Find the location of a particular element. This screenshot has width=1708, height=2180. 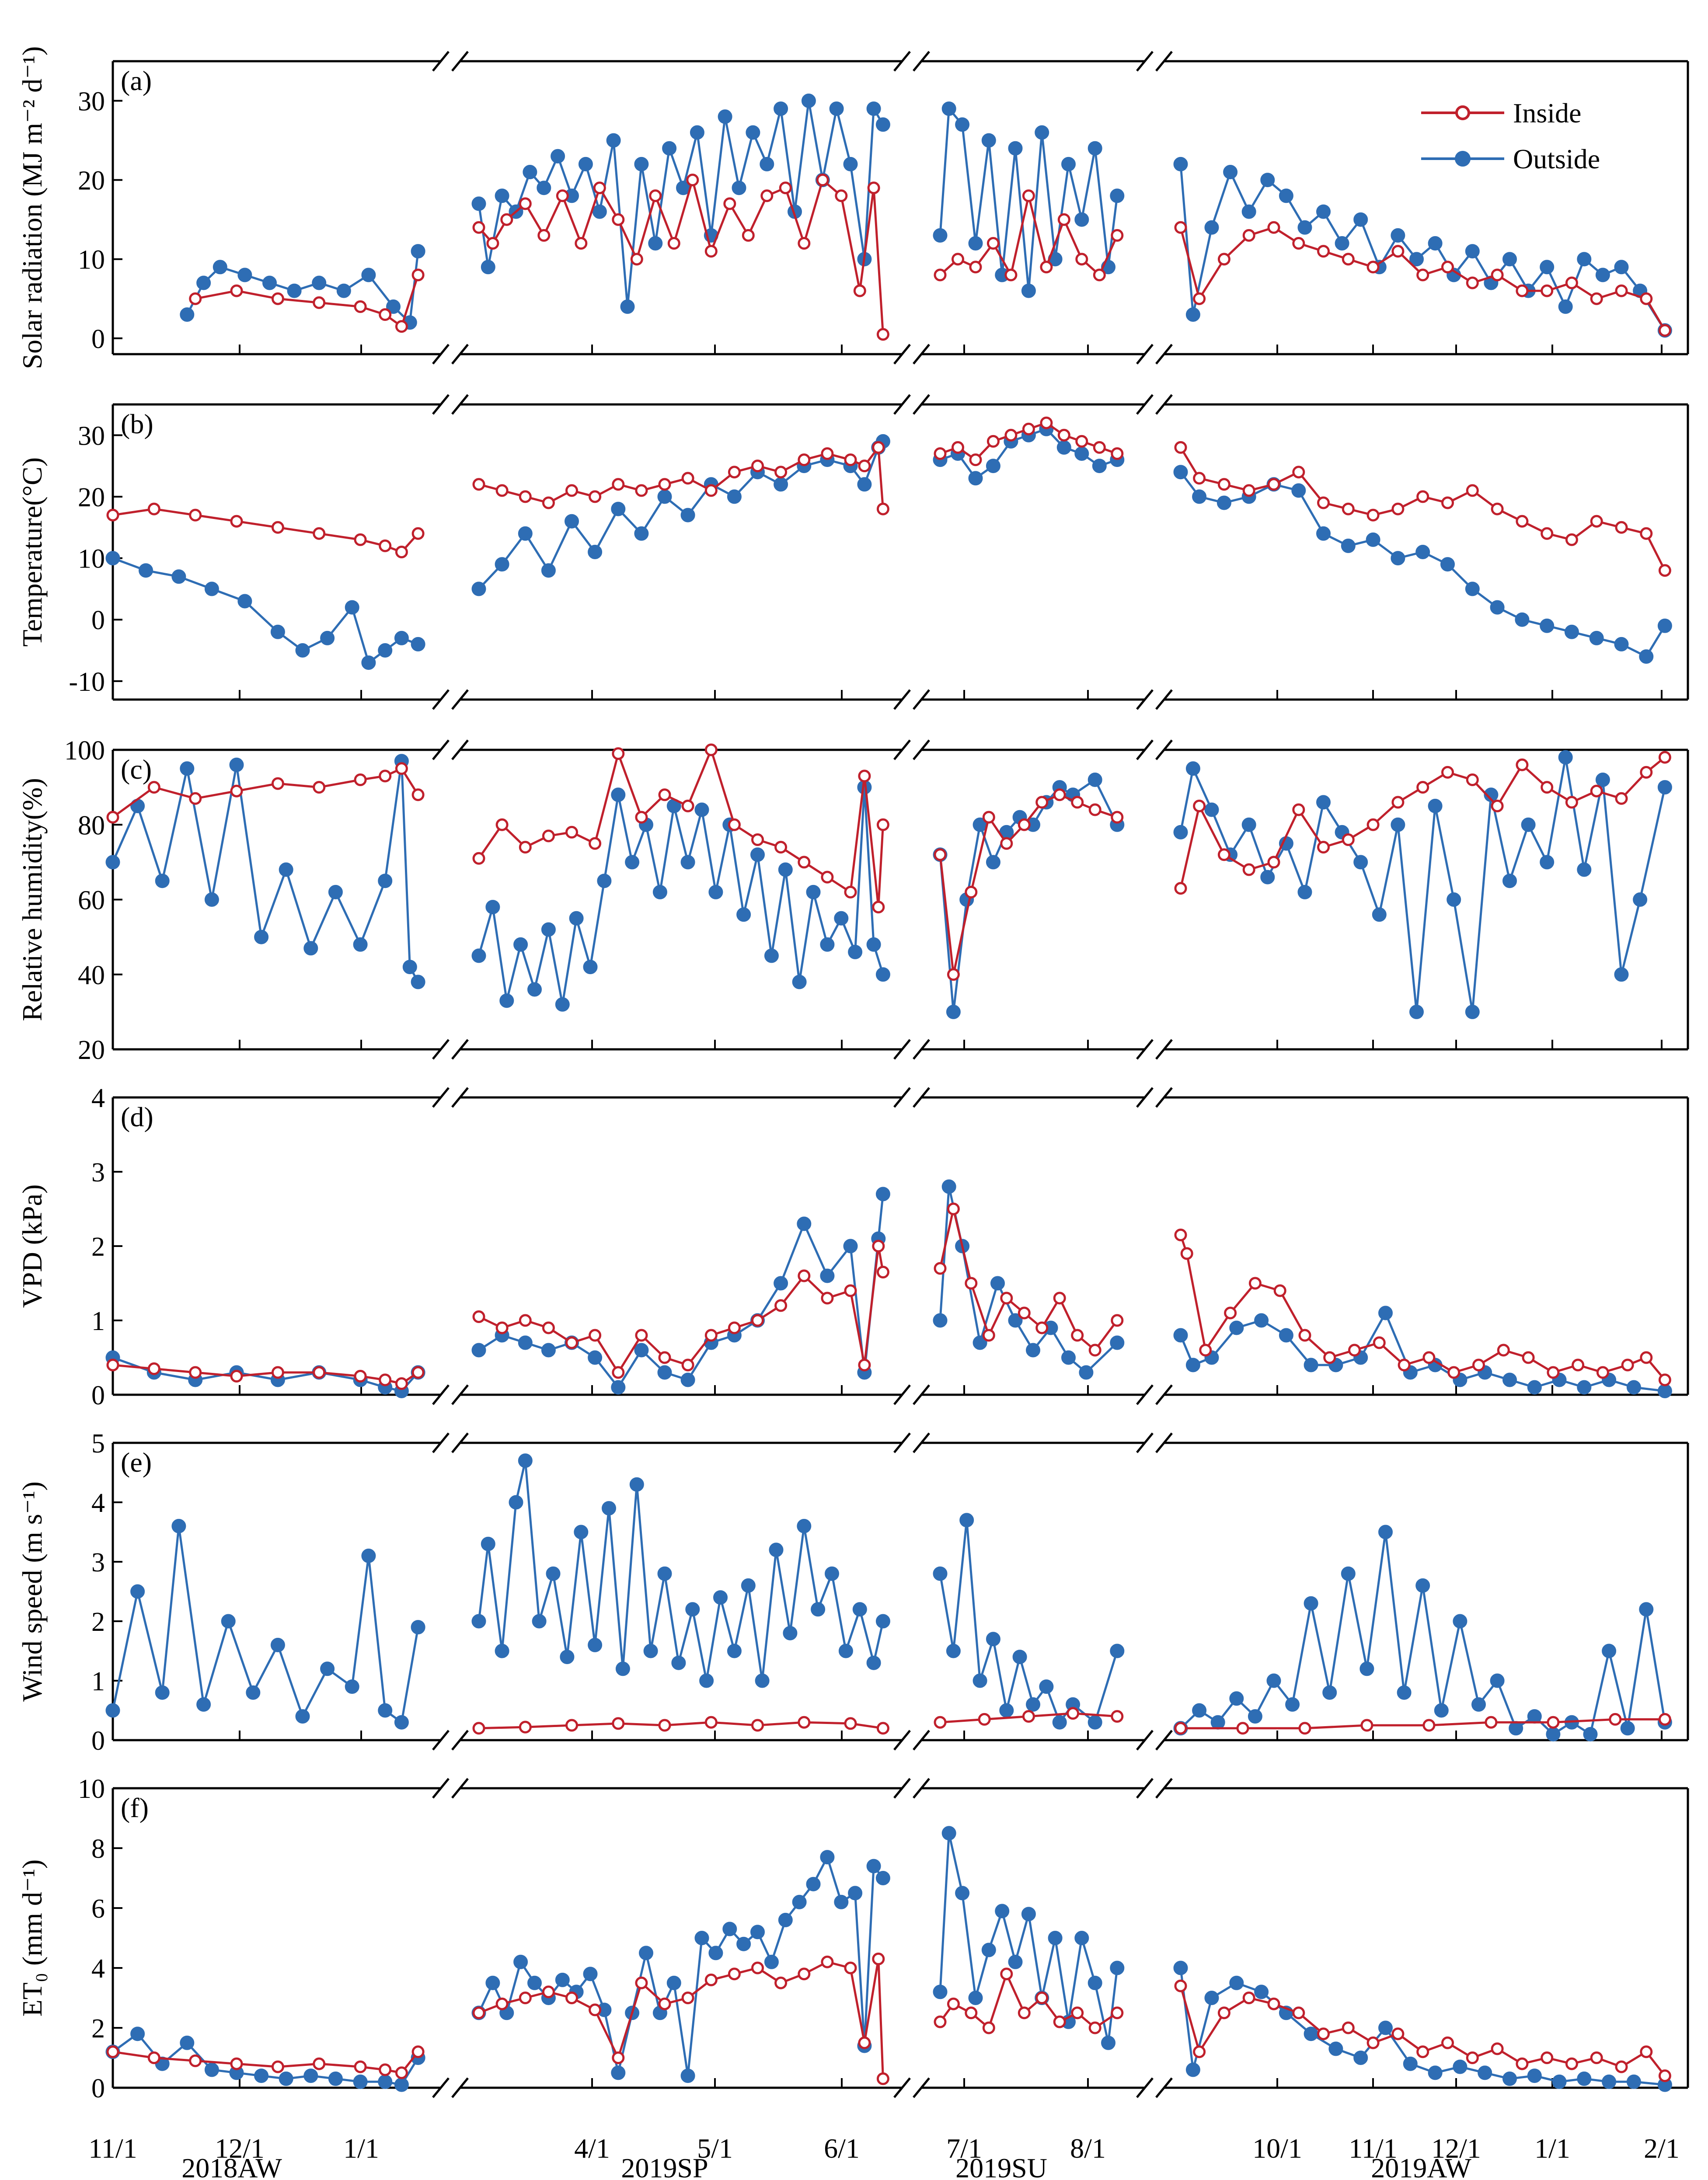

y-axis-title: ET₀ (mm d⁻¹) is located at coordinates (32, 1939).